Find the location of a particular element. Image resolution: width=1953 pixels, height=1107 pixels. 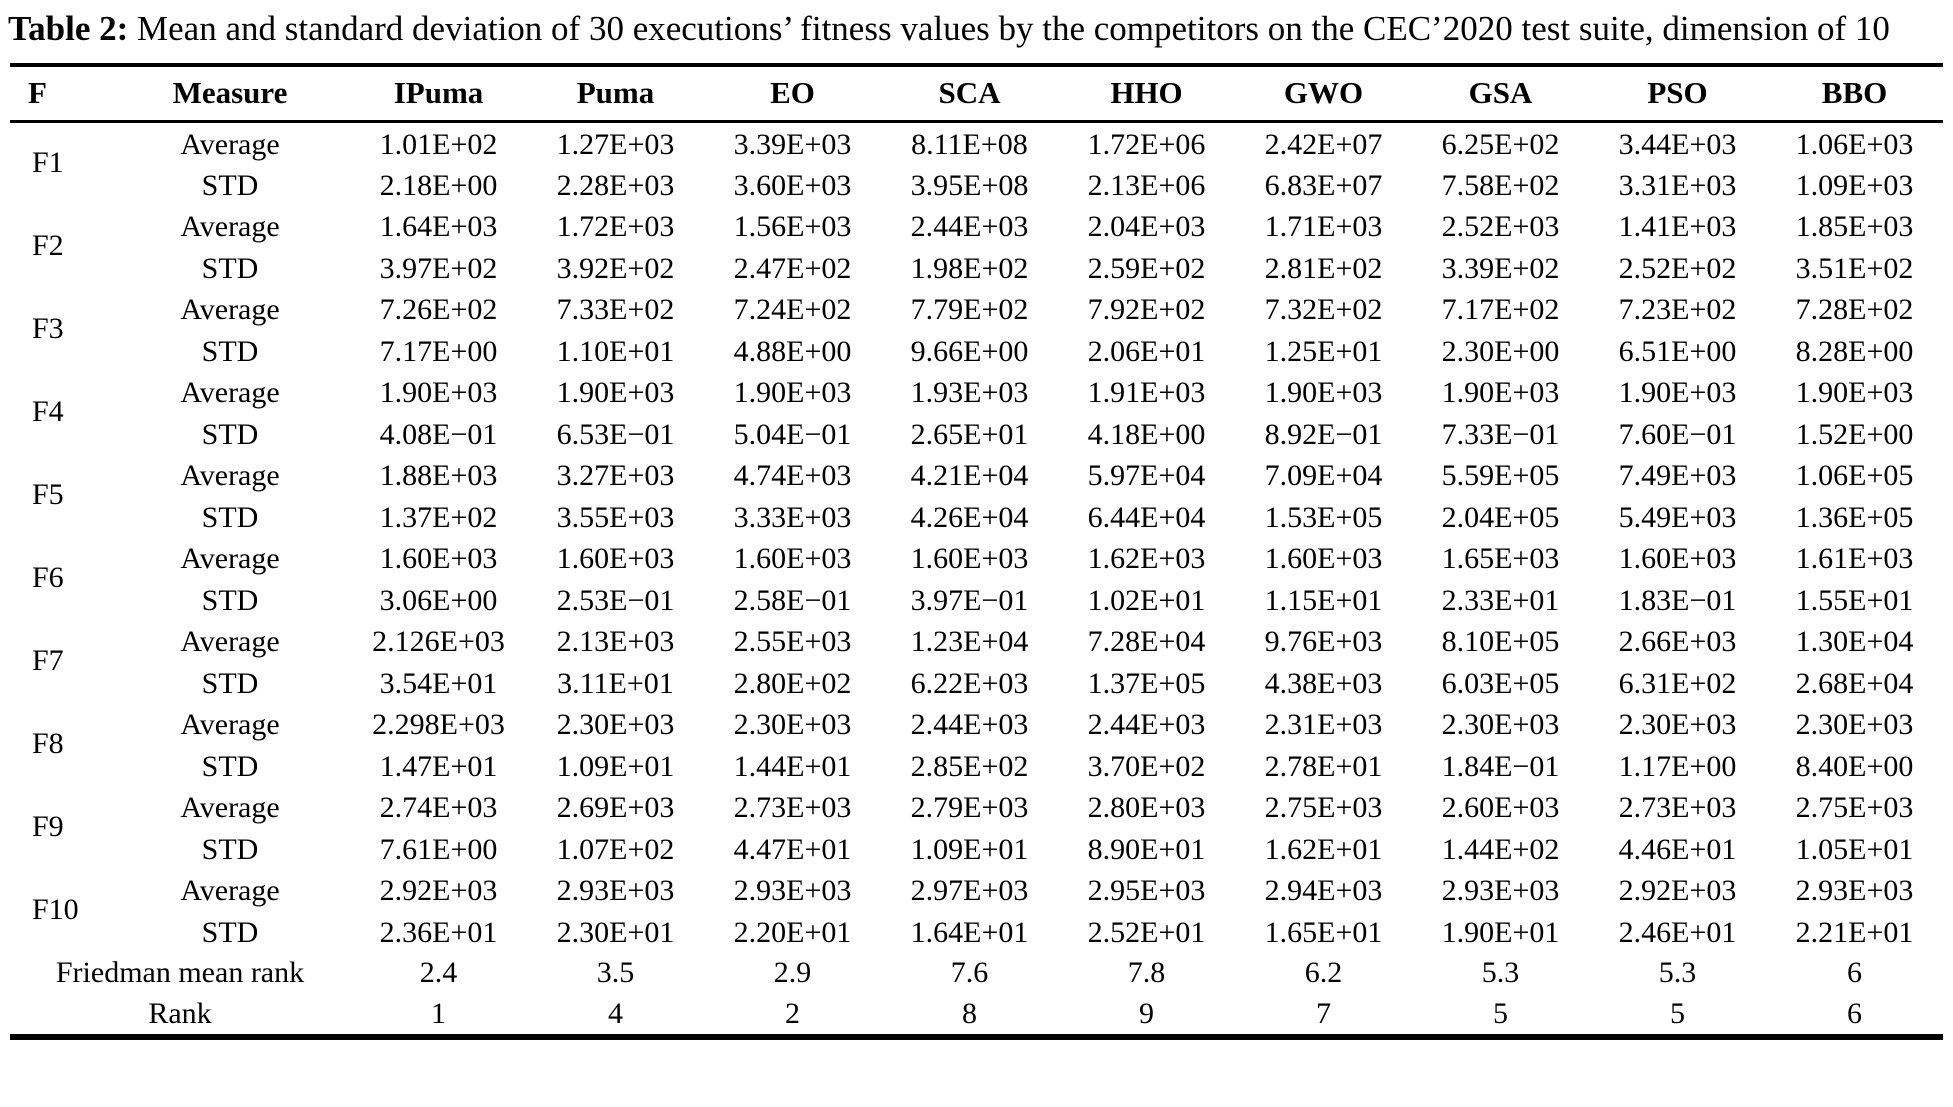

value-cell: 1.44E+02 is located at coordinates (1500, 849).